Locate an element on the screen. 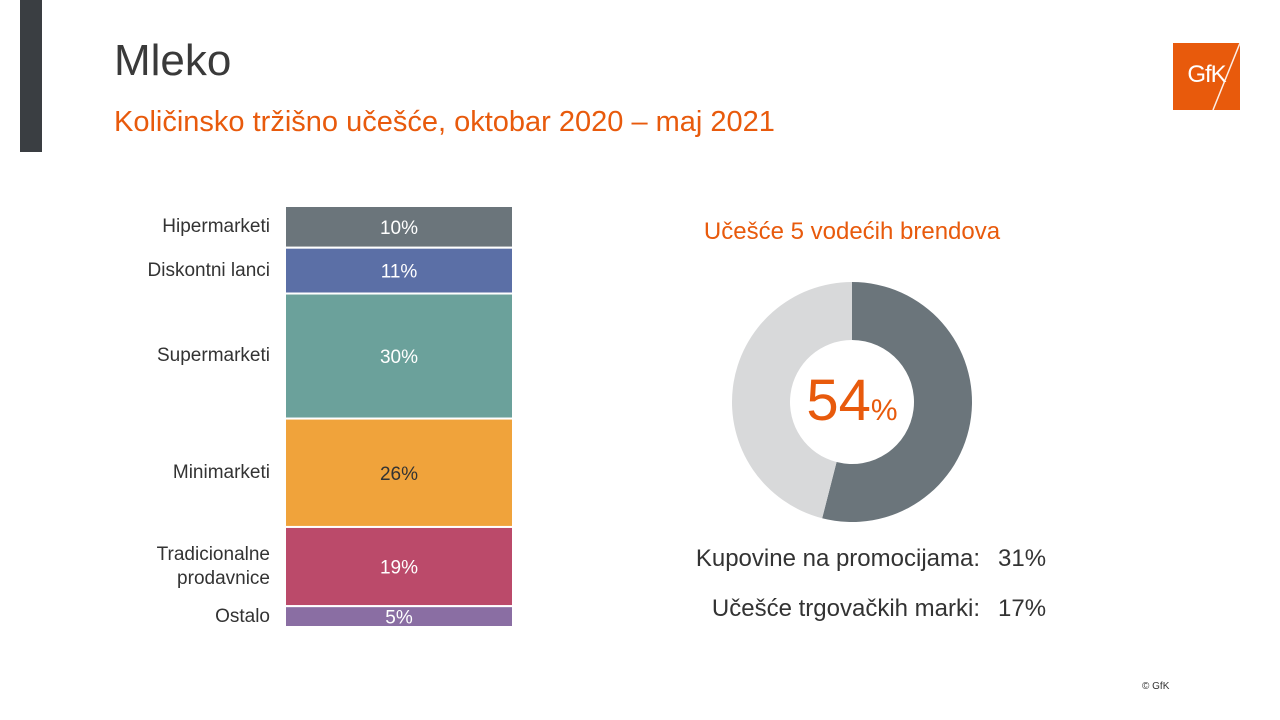 This screenshot has height=720, width=1280. stat-label-private-labels: Učešće trgovačkih marki: is located at coordinates (845, 608).